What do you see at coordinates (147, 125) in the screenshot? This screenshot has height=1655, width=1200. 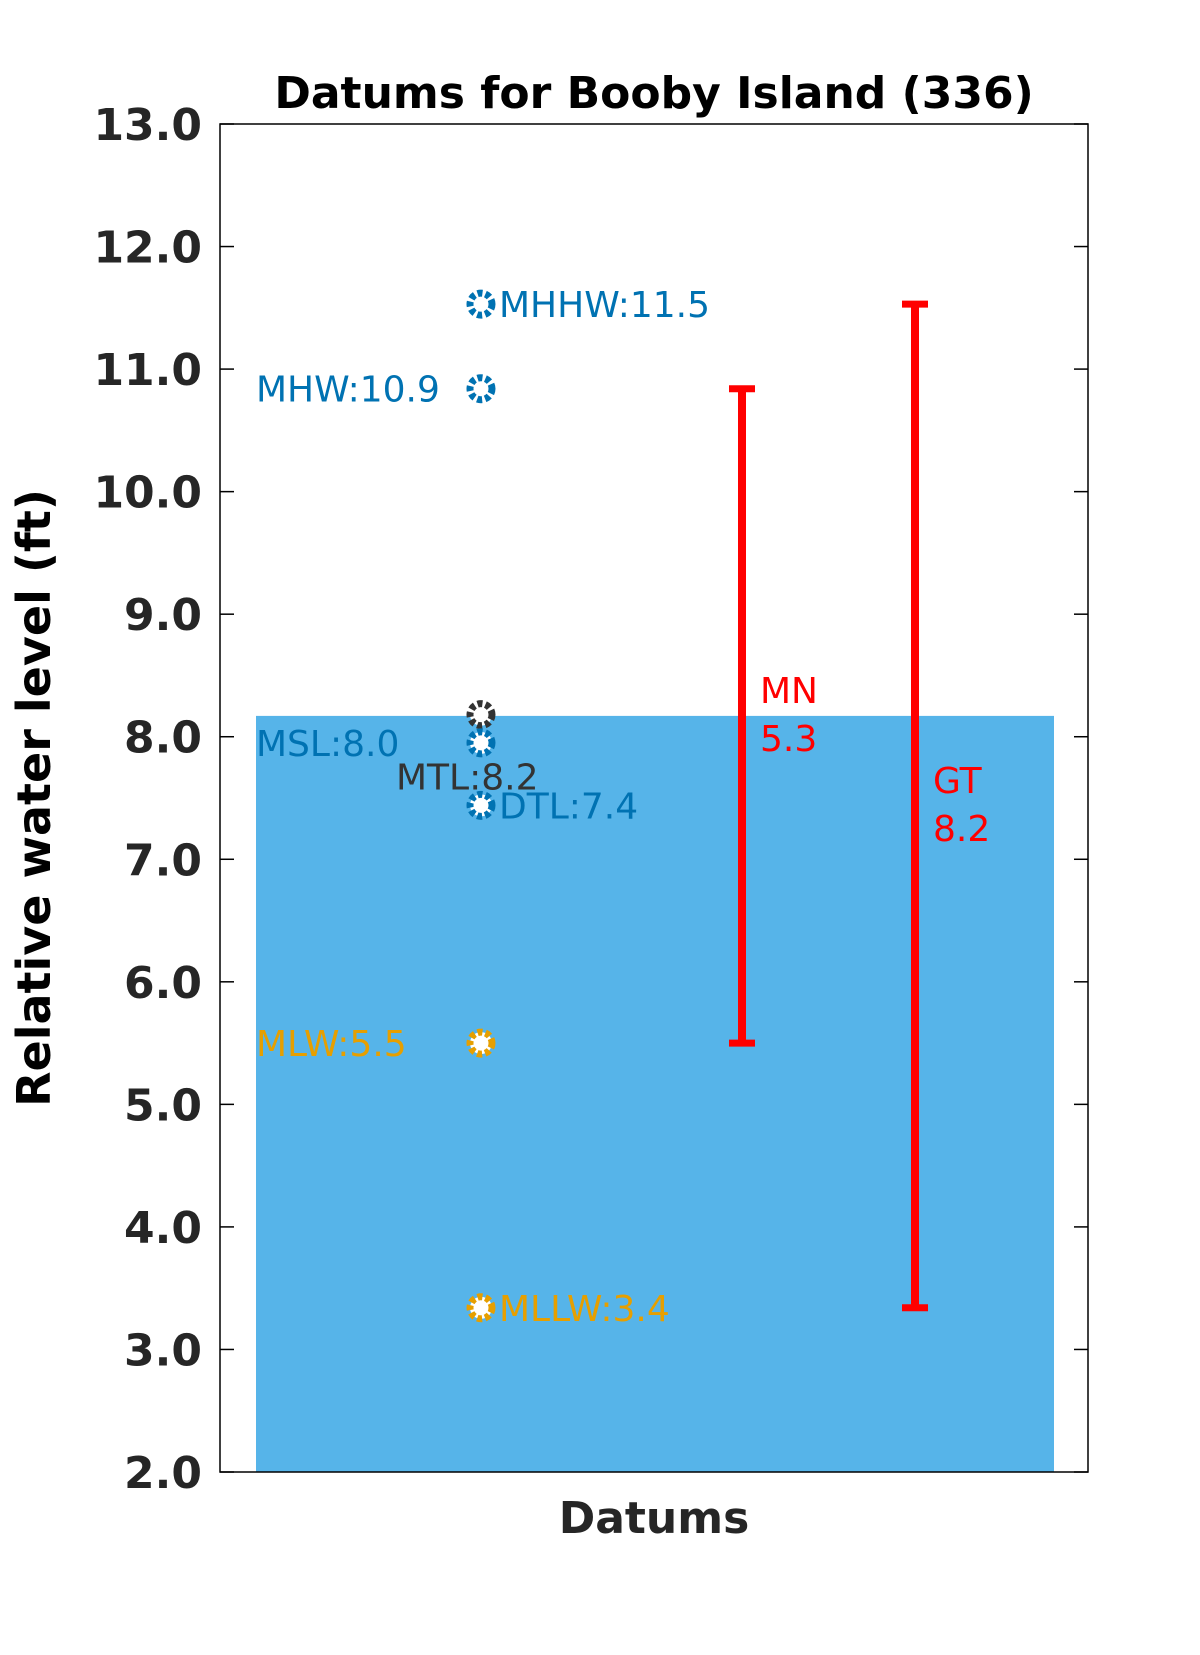 I see `y-tick-label: 13.0` at bounding box center [147, 125].